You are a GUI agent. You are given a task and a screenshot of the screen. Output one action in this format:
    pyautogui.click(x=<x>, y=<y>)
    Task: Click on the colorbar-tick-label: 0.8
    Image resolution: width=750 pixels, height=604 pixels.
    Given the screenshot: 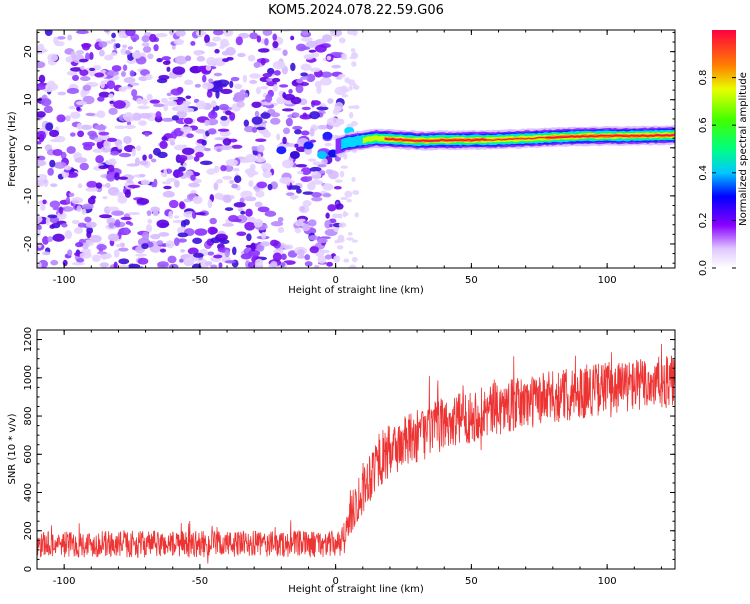 What is the action you would take?
    pyautogui.click(x=703, y=78)
    